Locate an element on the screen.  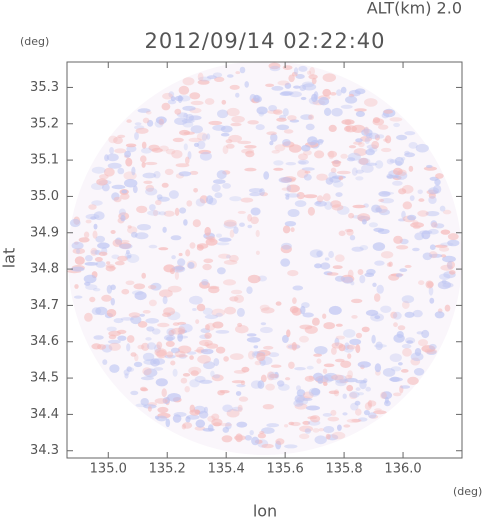
x-tick-label: 135.2 is located at coordinates (167, 469).